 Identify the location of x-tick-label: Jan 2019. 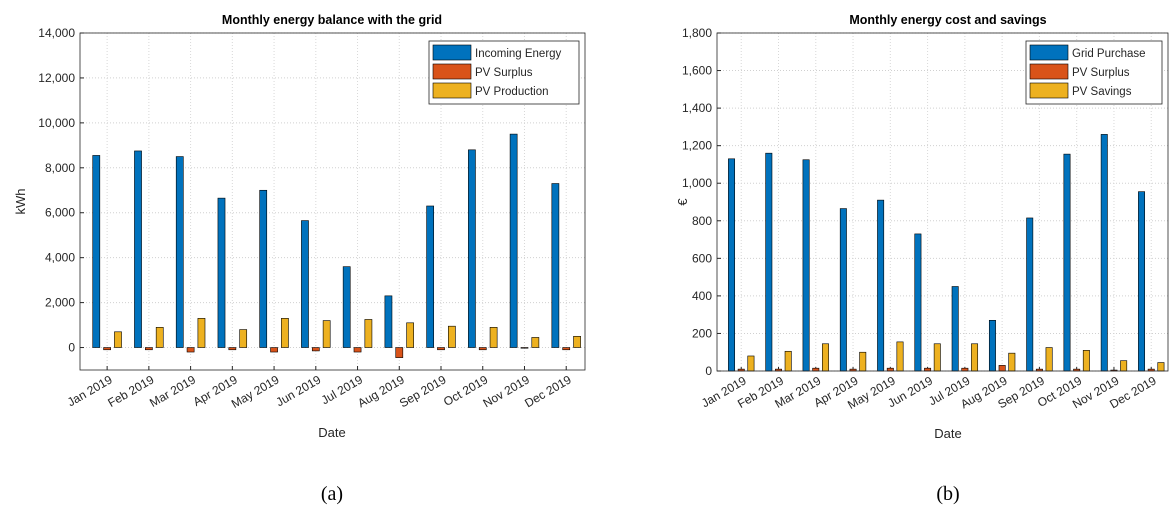
(90, 390).